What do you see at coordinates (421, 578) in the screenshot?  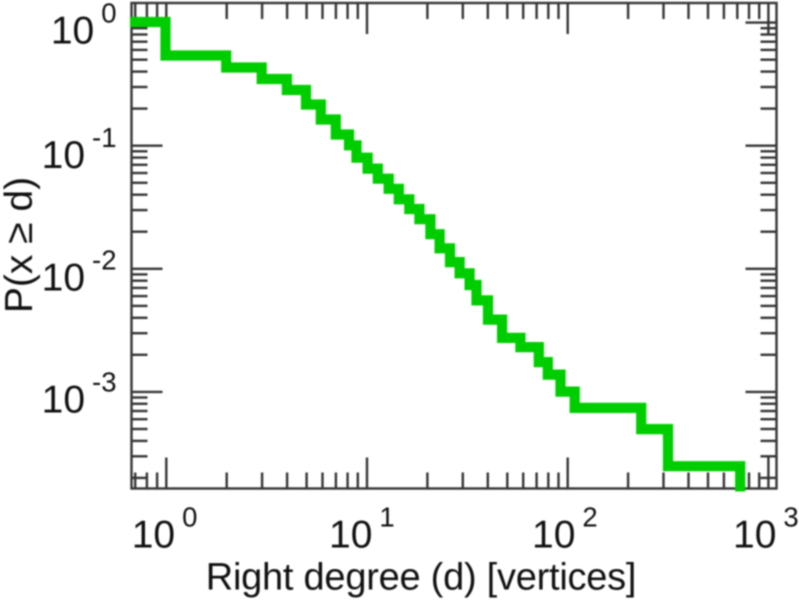 I see `svg-text: Right degree (d) [vertices]` at bounding box center [421, 578].